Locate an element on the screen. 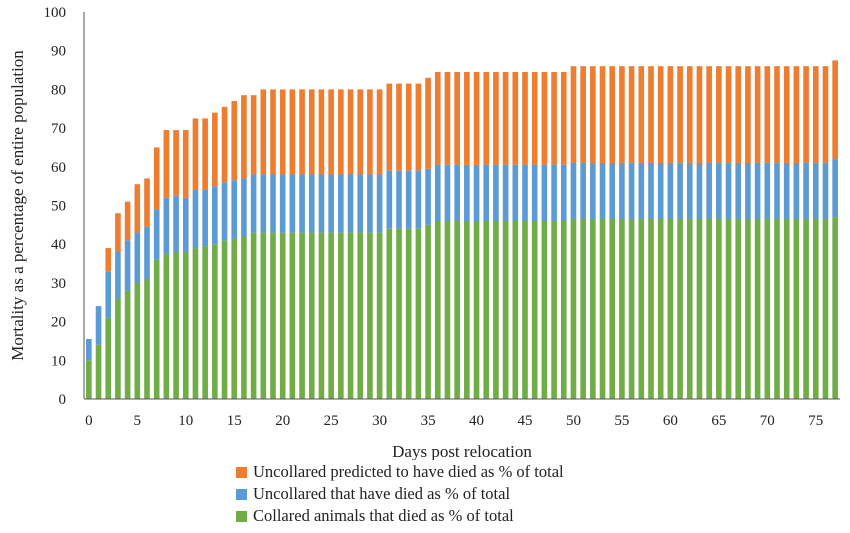  x-tick-label: 65 is located at coordinates (718, 421).